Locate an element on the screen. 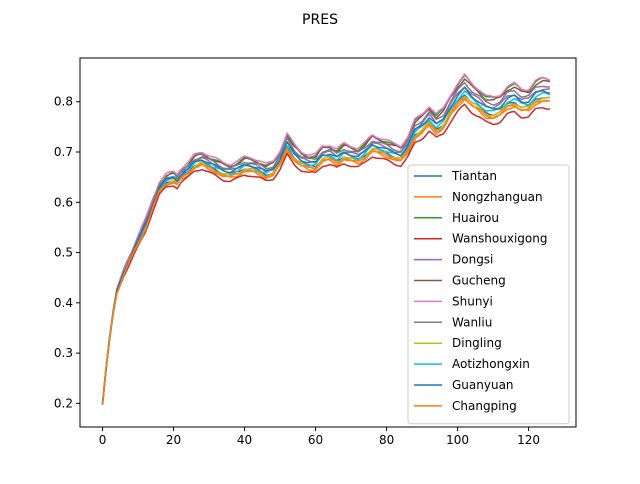  legend-label: Huairou is located at coordinates (475, 218).